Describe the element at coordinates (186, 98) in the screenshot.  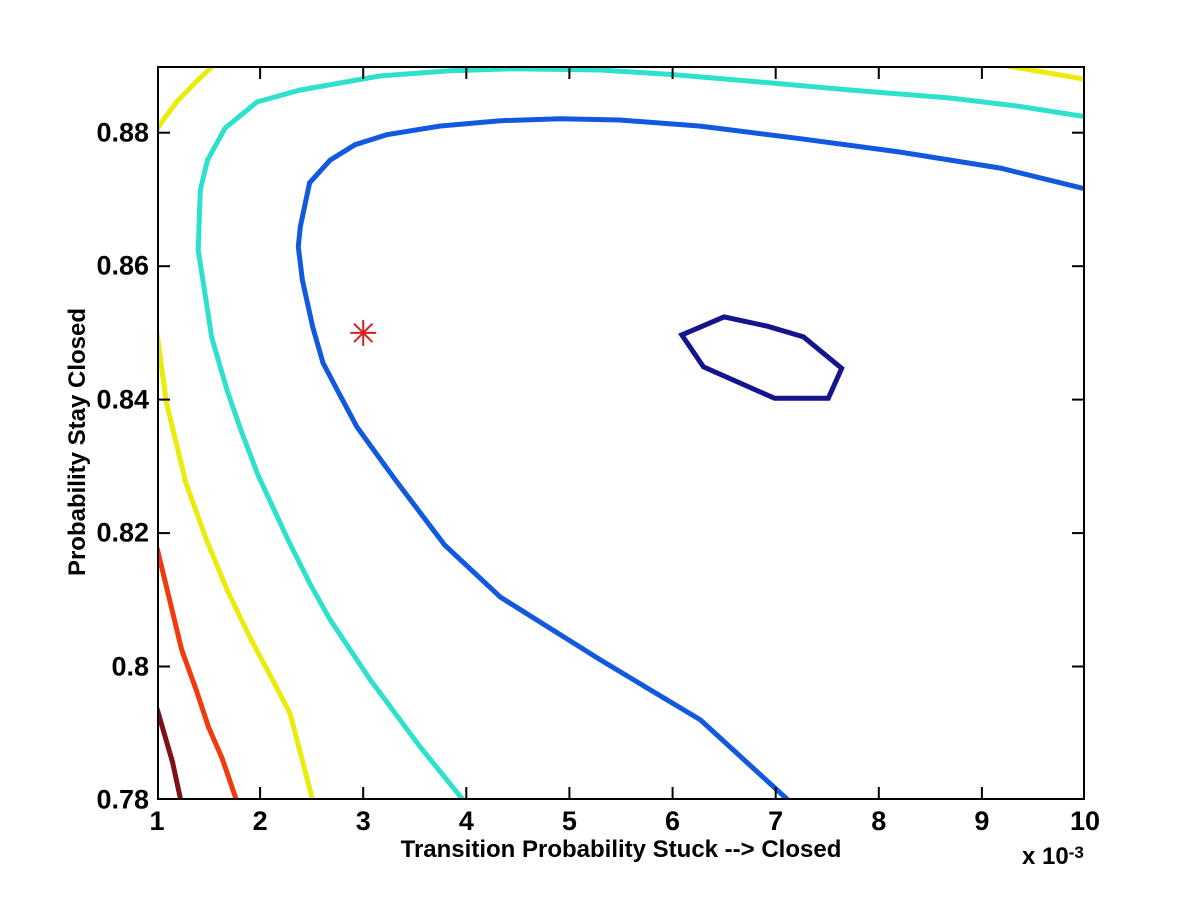
I see `contour-level-yellow-upper-left` at that location.